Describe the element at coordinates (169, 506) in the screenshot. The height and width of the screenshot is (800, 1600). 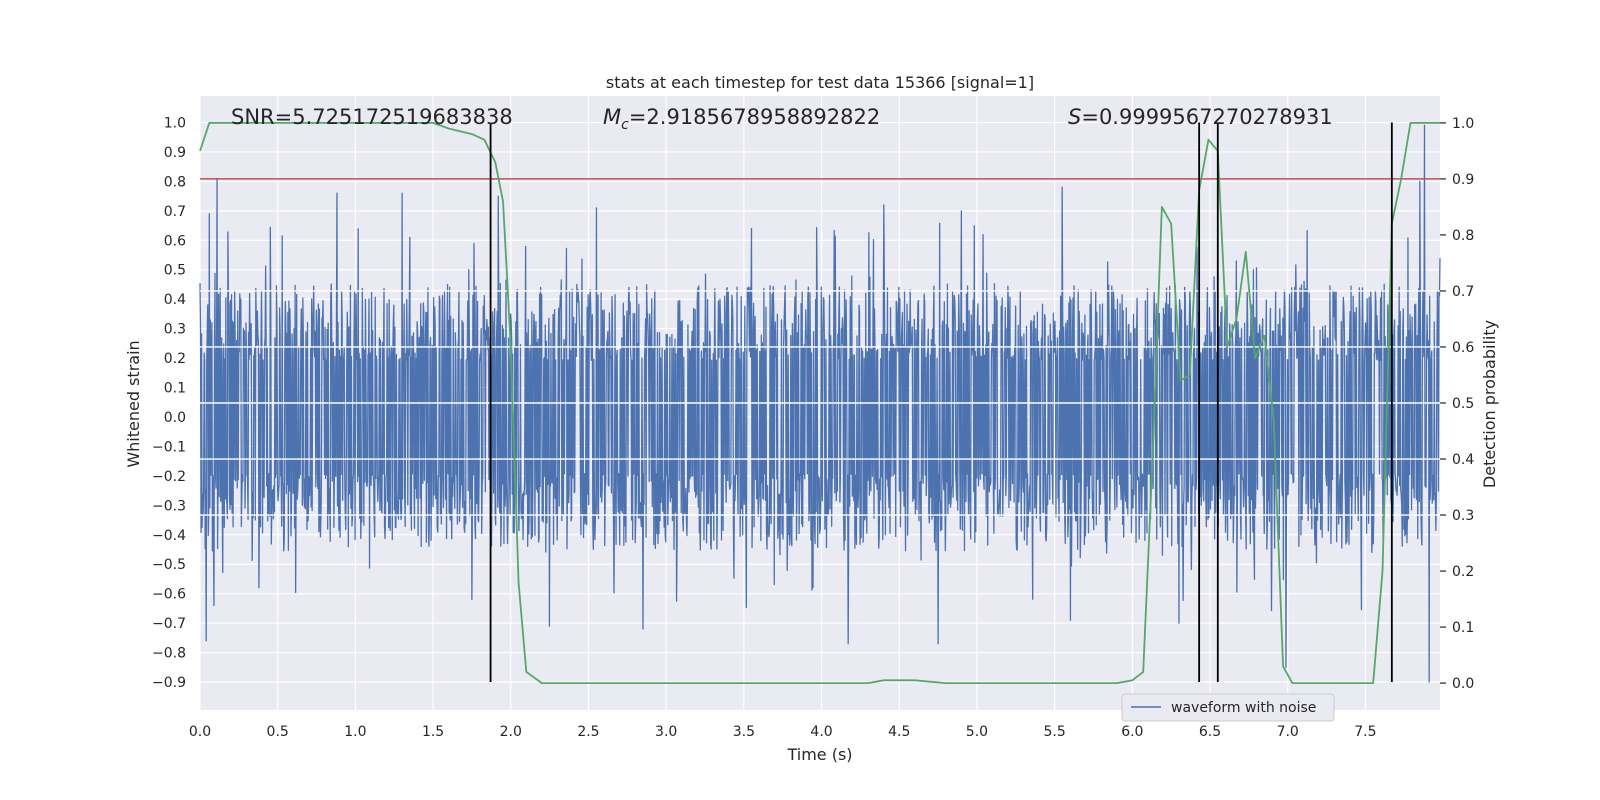
I see `y-tick-label: −0.3` at that location.